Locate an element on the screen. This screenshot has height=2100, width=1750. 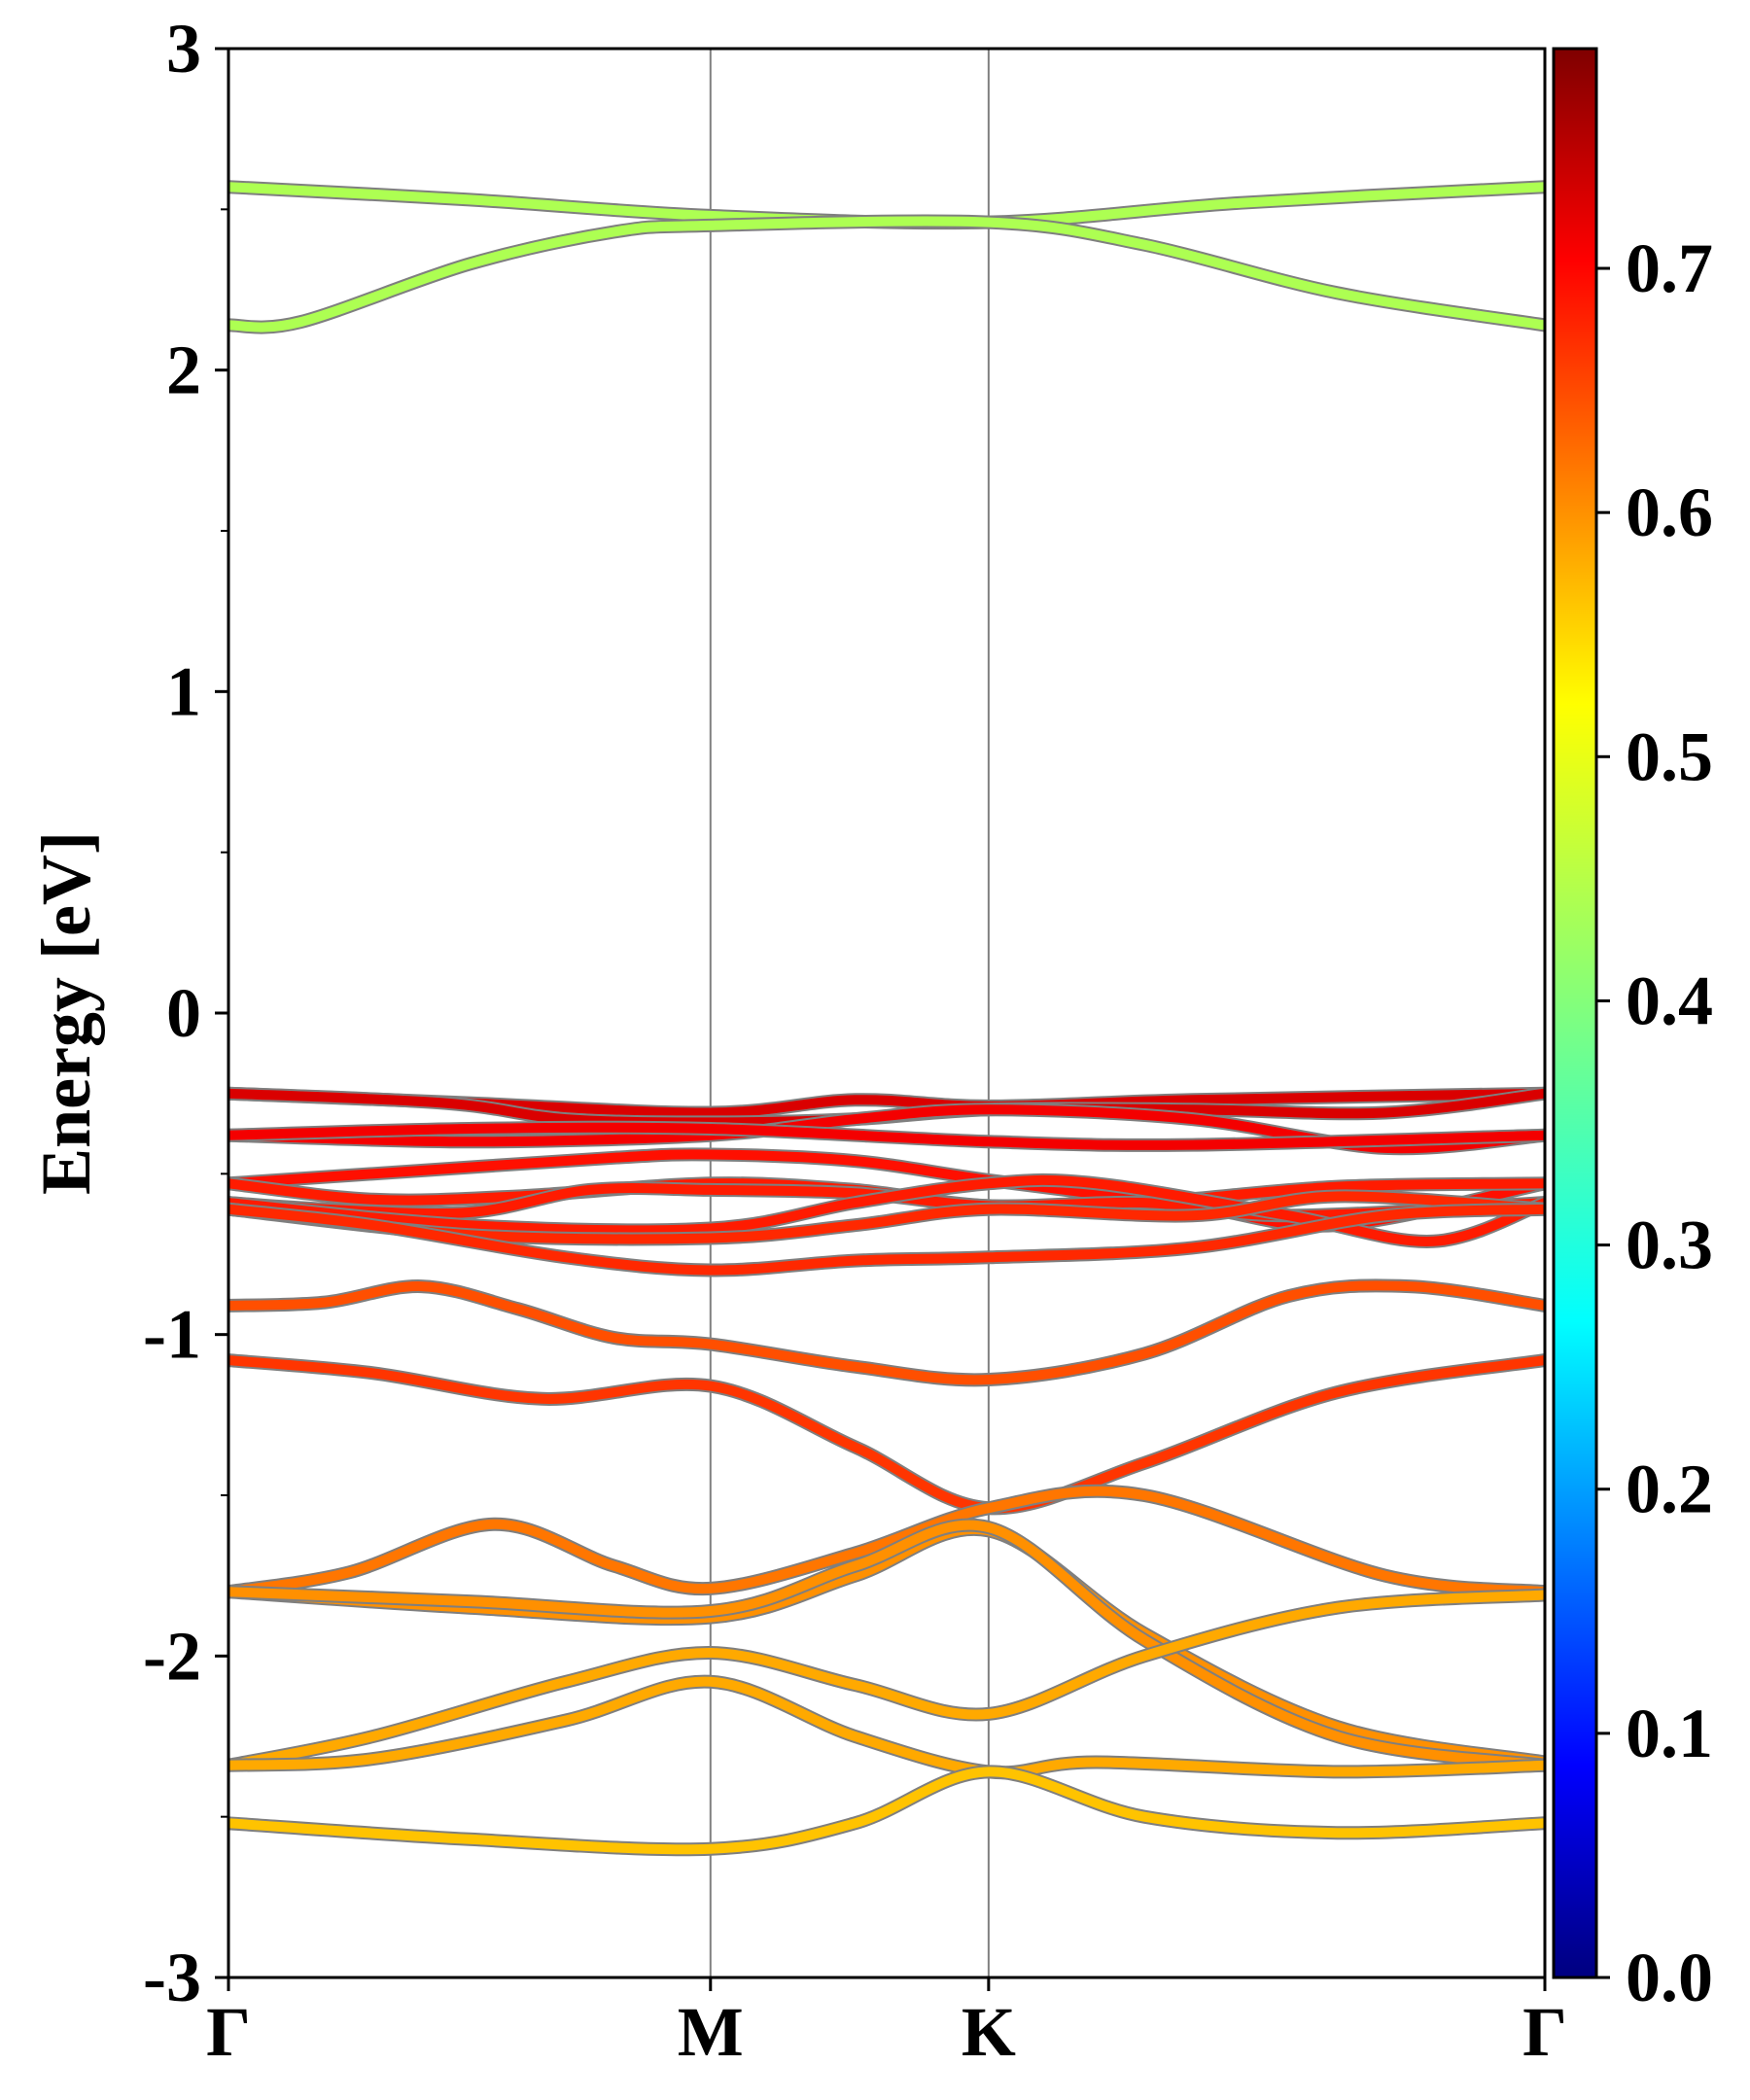
y-tick-label: 0 is located at coordinates (183, 1013).